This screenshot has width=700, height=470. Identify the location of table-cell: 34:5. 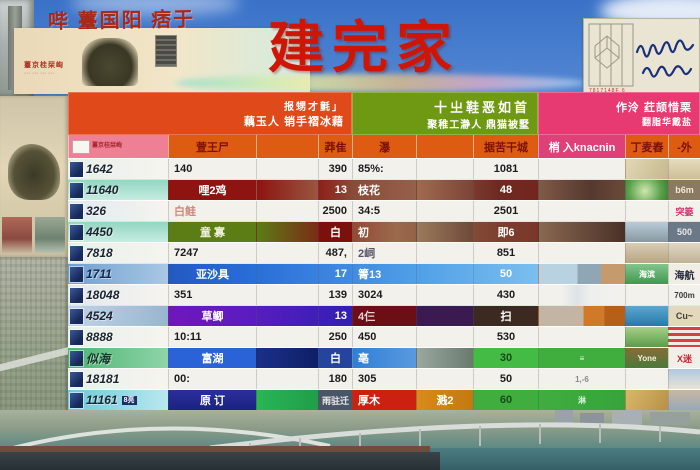
(384, 211).